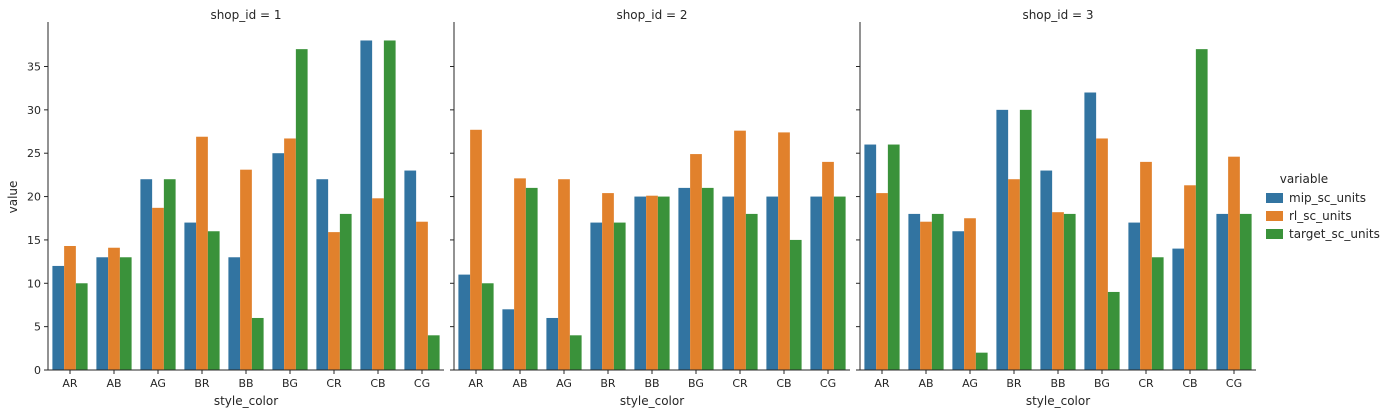  Describe the element at coordinates (1274, 198) in the screenshot. I see `legend-swatch-mip_sc_units` at that location.